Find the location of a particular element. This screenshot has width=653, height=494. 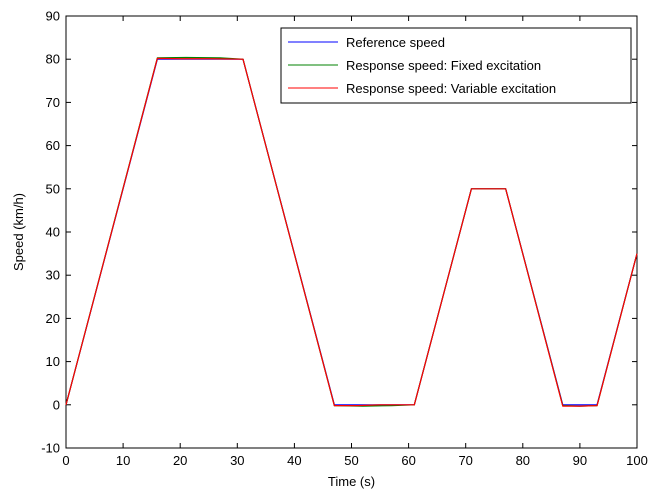

legend-box is located at coordinates (456, 65).